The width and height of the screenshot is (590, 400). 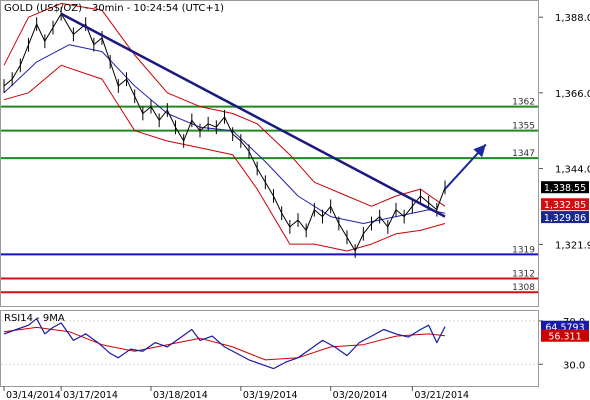 What do you see at coordinates (572, 245) in the screenshot?
I see `price-y-tick-label: 1,321.9` at bounding box center [572, 245].